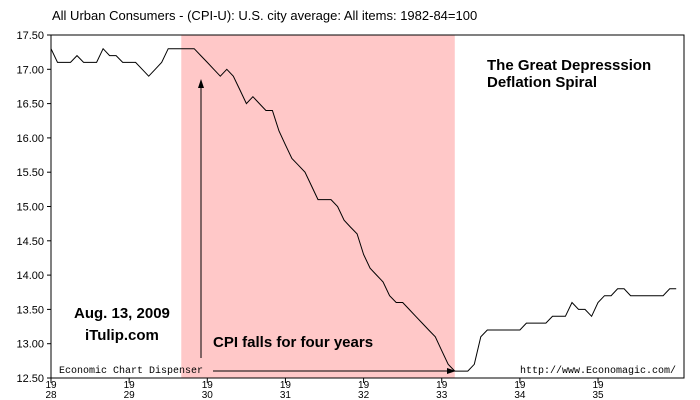 This screenshot has height=400, width=700. What do you see at coordinates (30, 242) in the screenshot?
I see `y-tick-label: 14.50` at bounding box center [30, 242].